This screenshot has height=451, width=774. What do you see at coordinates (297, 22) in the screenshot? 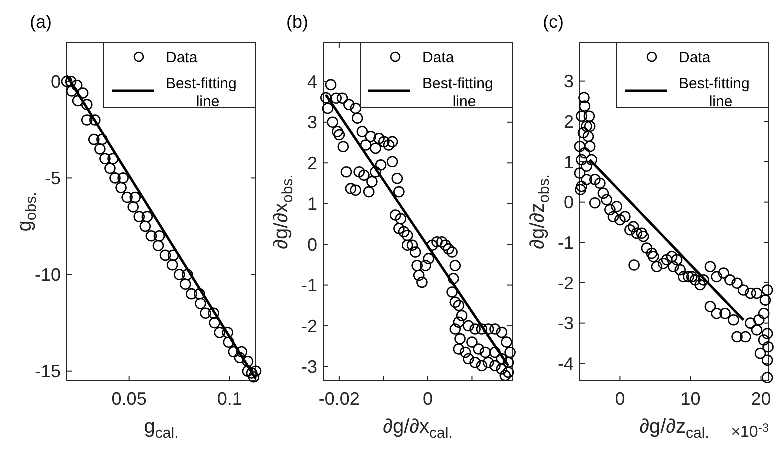
I see `chart-title: (b)` at bounding box center [297, 22].